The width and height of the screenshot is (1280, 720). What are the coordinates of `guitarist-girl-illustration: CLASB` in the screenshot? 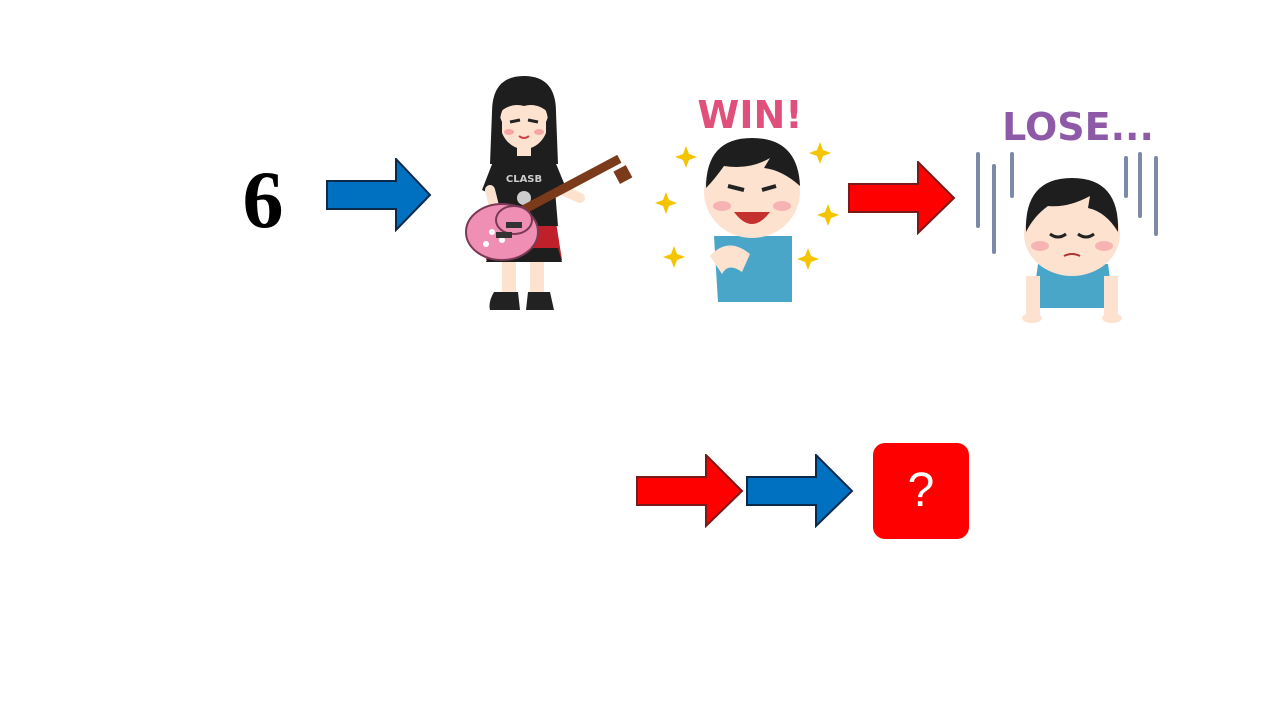 It's located at (549, 197).